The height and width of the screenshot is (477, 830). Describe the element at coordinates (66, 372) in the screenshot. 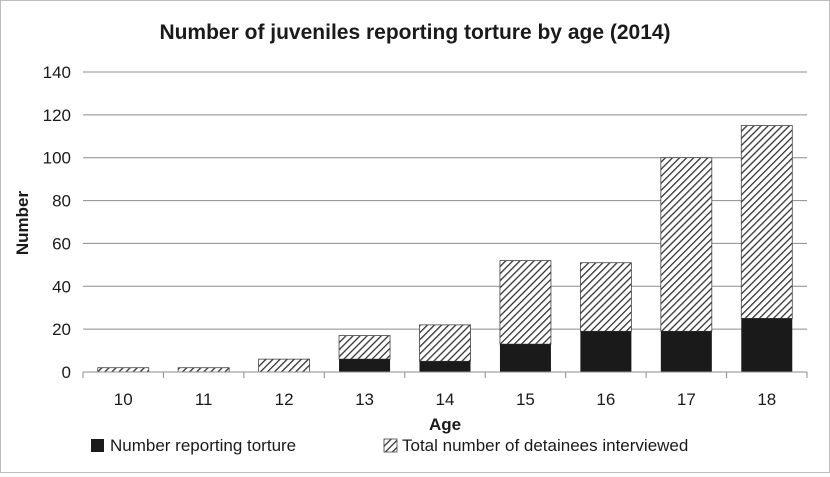

I see `y-tick-label: 0` at that location.